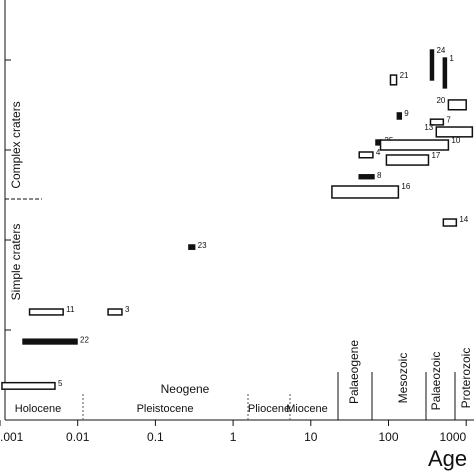  What do you see at coordinates (16, 144) in the screenshot?
I see `y-annotation: Complex craters` at bounding box center [16, 144].